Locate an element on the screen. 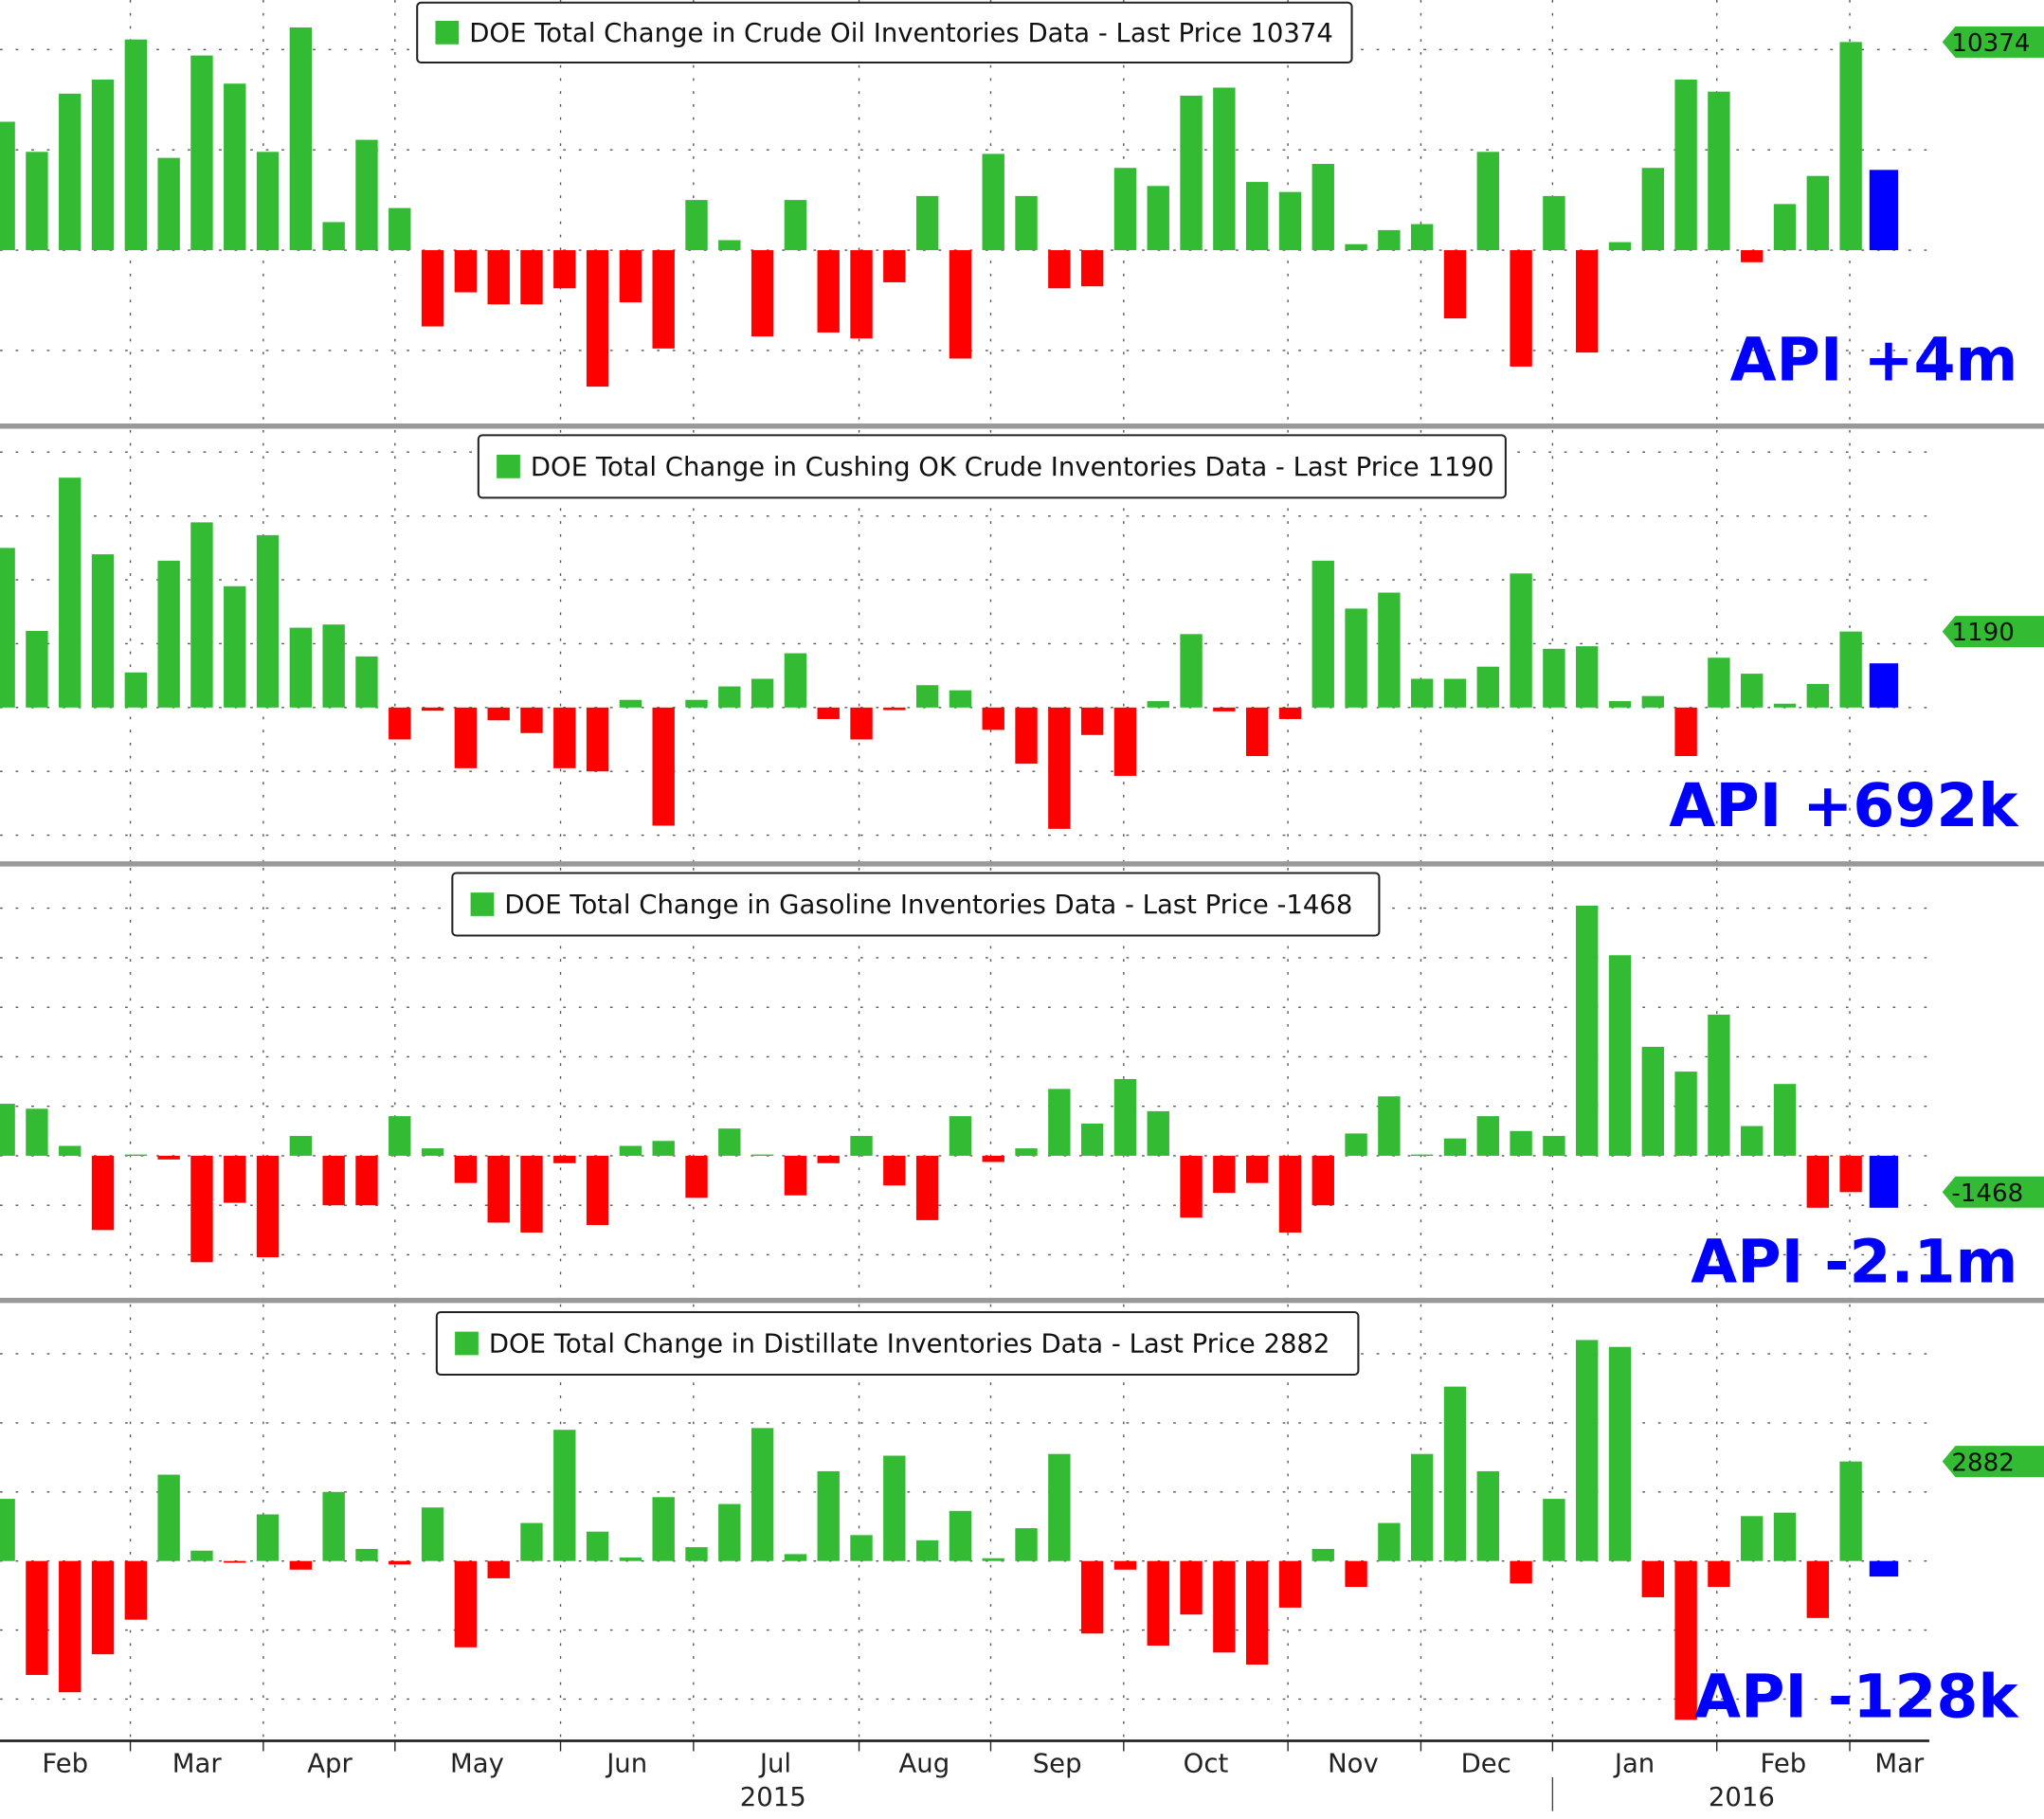 This screenshot has height=1819, width=2044. api-annotation: API +692k is located at coordinates (1844, 805).